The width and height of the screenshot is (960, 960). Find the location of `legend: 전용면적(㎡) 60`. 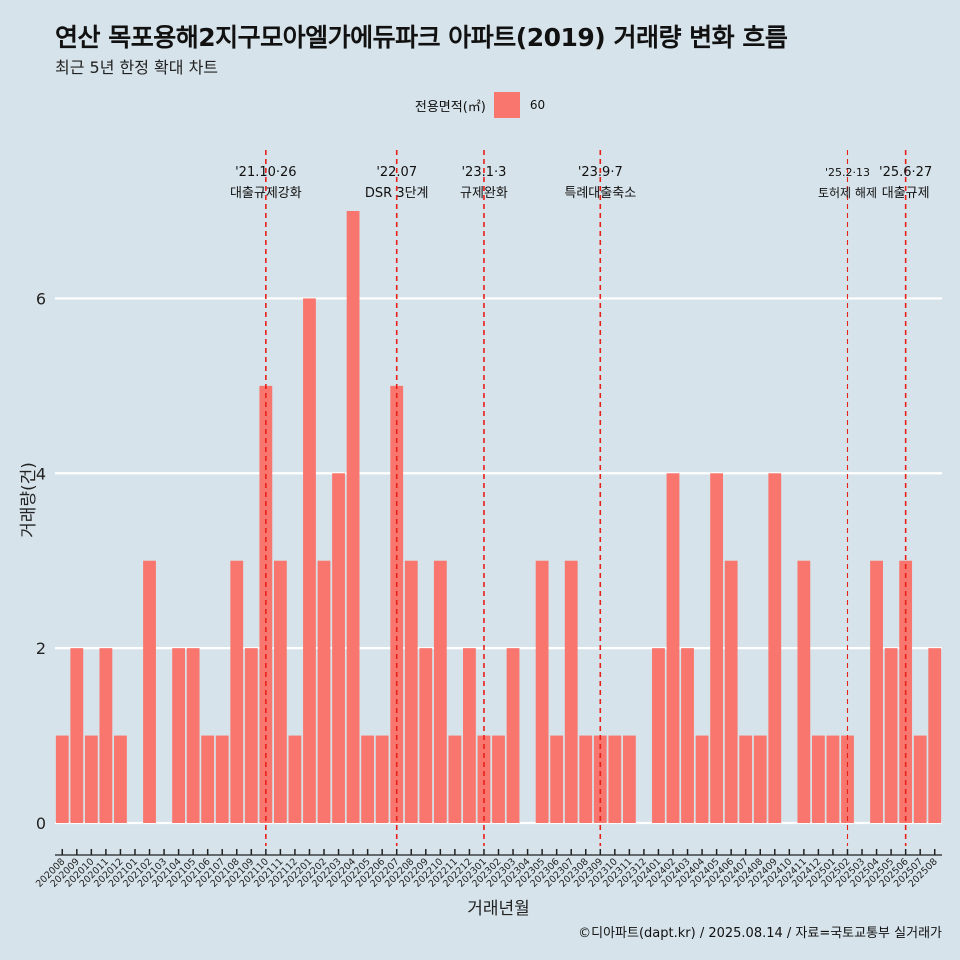

legend: 전용면적(㎡) 60 is located at coordinates (480, 105).